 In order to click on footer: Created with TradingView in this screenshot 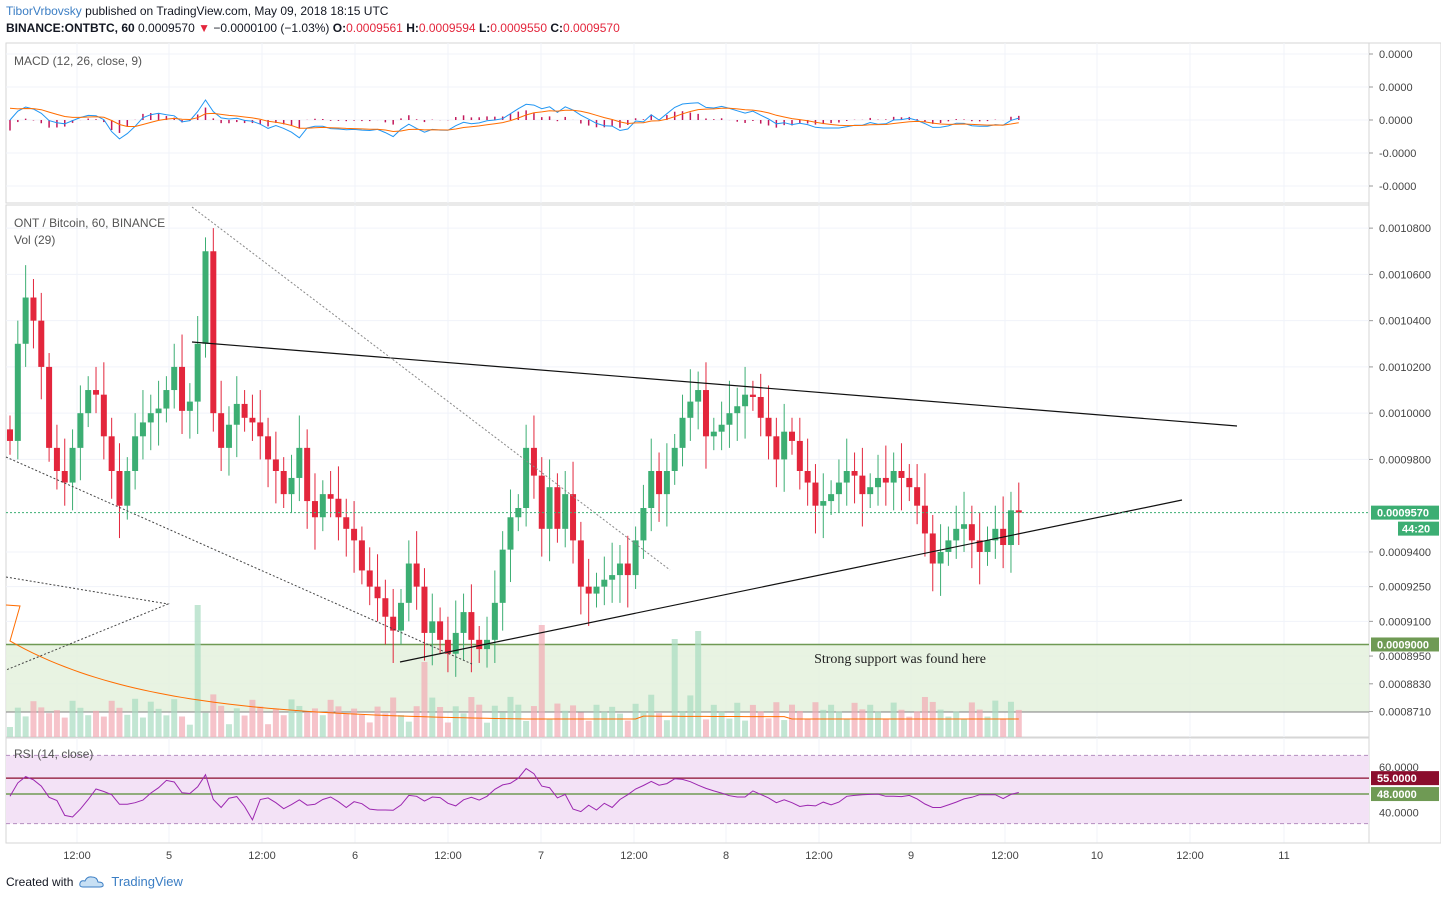, I will do `click(94, 881)`.